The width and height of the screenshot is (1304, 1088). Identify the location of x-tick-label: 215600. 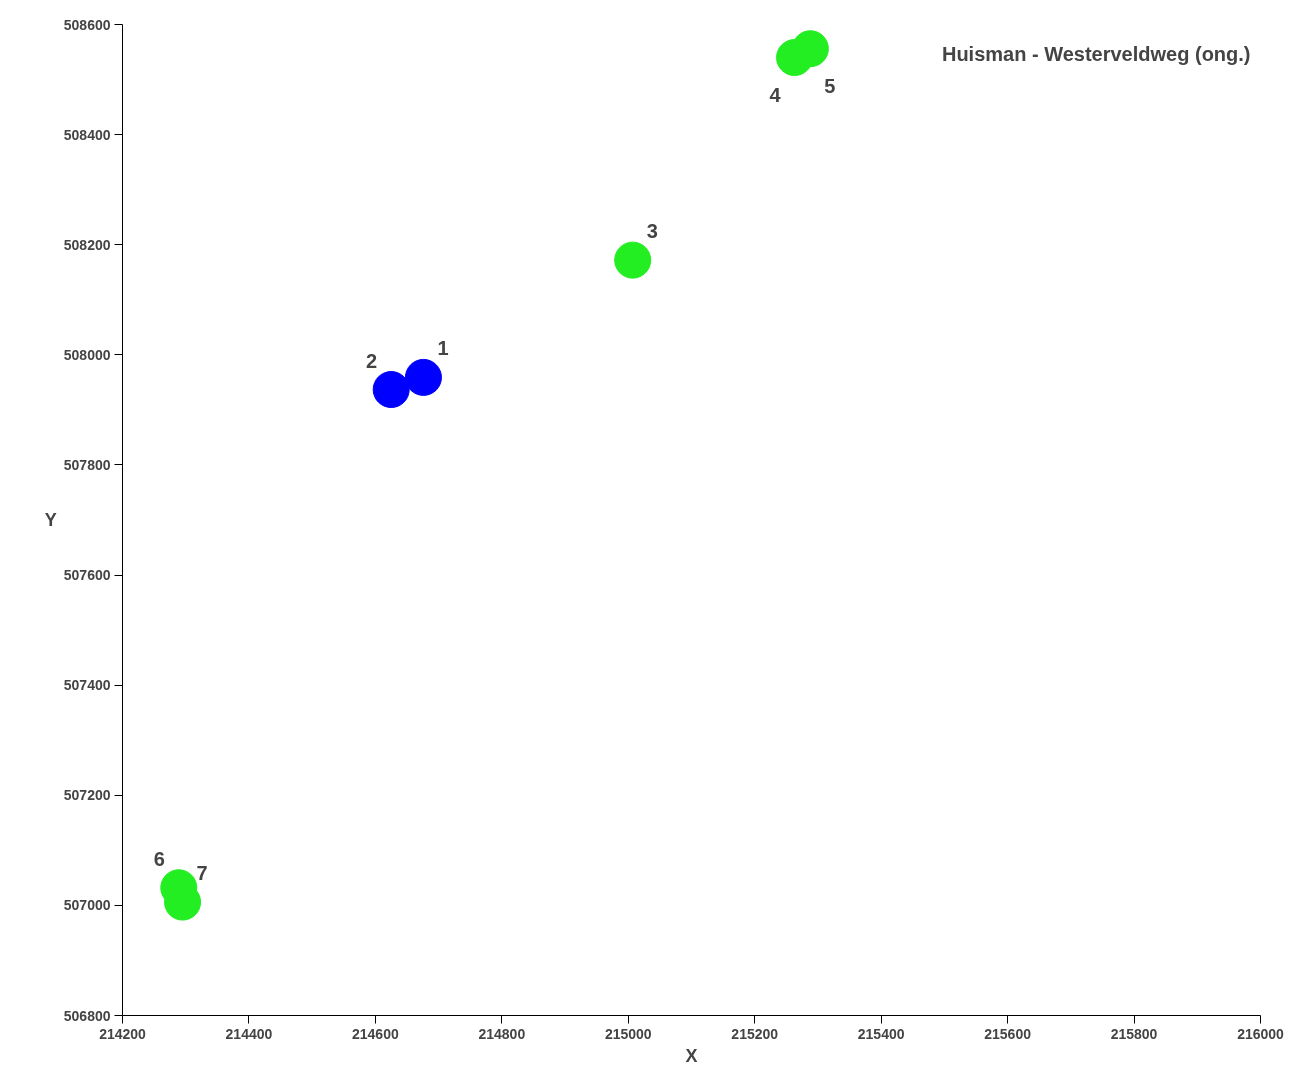
(1008, 1033).